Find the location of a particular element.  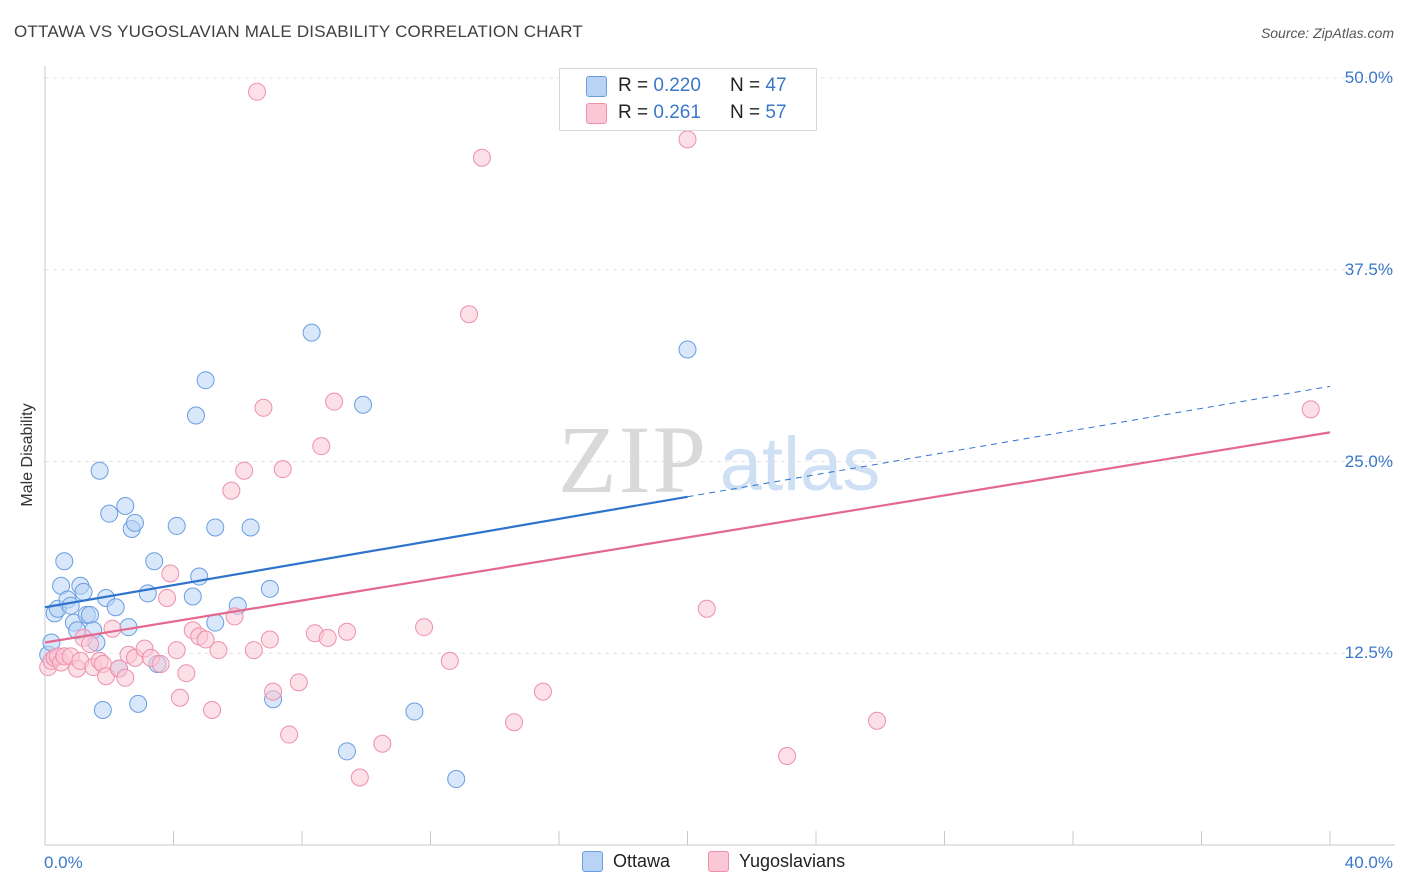

legend-n-value: 57 is located at coordinates (776, 112).